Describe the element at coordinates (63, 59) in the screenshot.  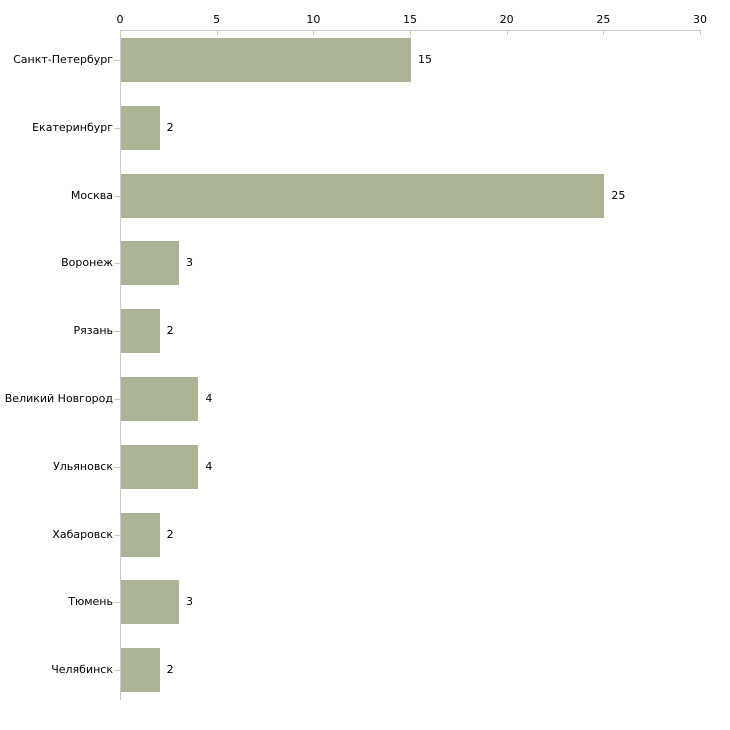
I see `category-label: Санкт-Петербург` at that location.